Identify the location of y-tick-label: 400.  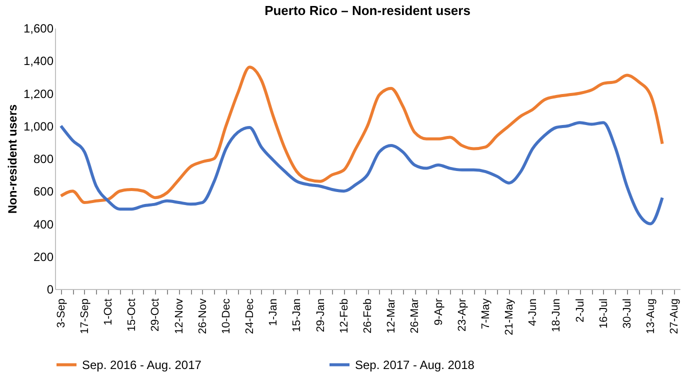
(43, 224).